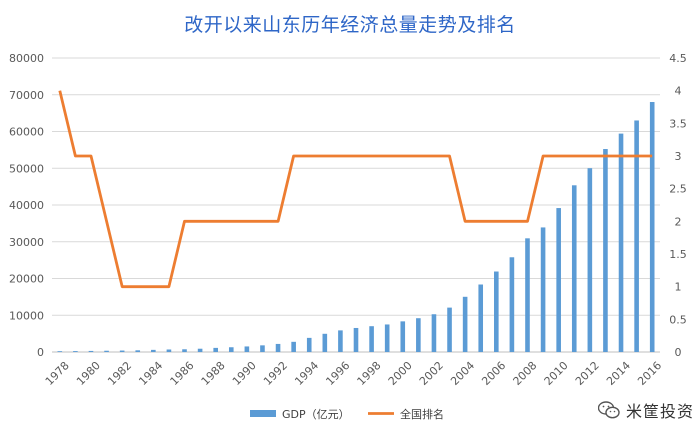 The image size is (700, 437). Describe the element at coordinates (337, 373) in the screenshot. I see `x-tick-label: 1996` at that location.